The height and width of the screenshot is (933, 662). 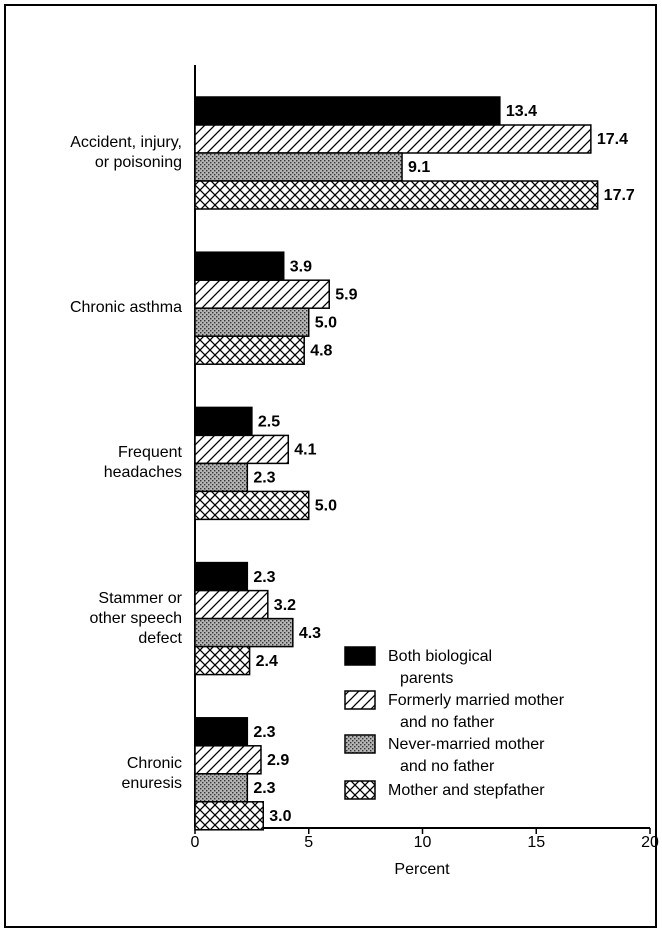 I want to click on value-label: 9.1, so click(x=419, y=167).